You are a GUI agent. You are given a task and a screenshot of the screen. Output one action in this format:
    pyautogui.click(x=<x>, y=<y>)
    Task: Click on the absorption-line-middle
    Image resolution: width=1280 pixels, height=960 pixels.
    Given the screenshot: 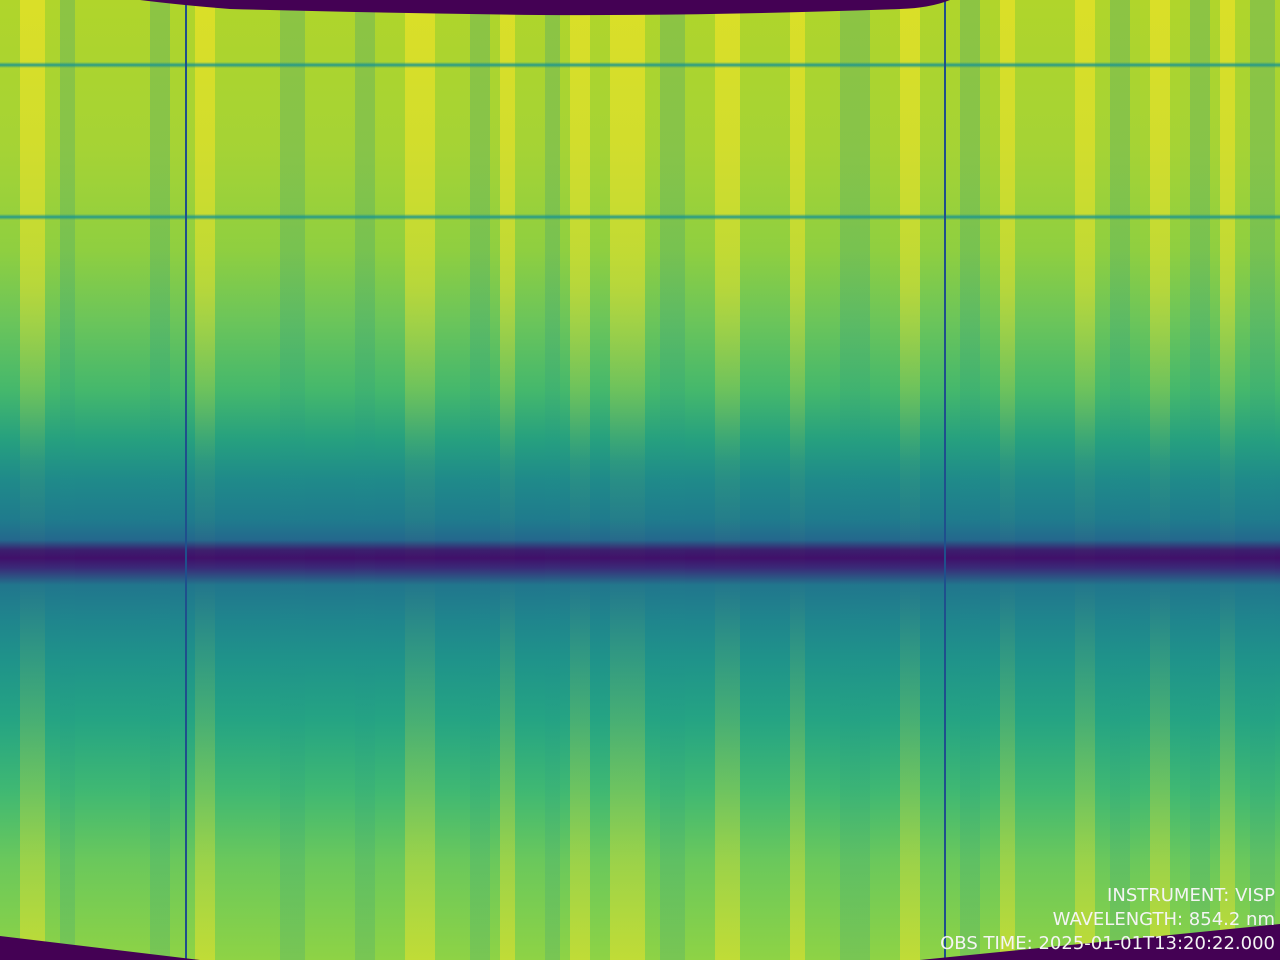 What is the action you would take?
    pyautogui.click(x=640, y=217)
    